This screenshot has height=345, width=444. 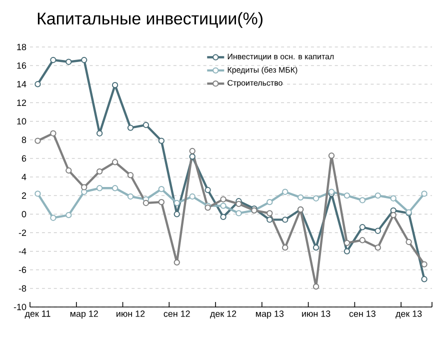 I want to click on x-tick-label: сен 13, so click(x=362, y=313).